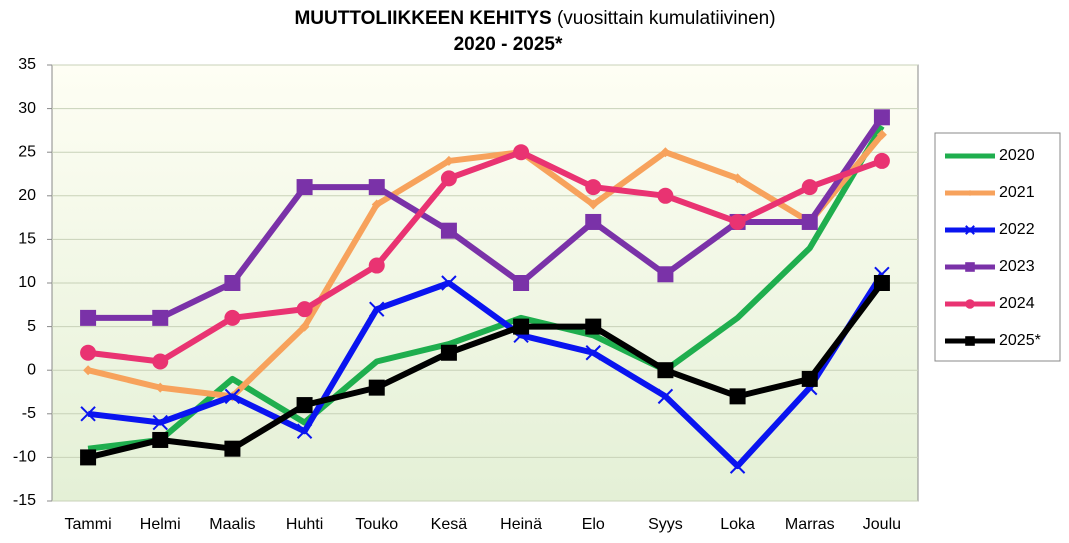  Describe the element at coordinates (508, 44) in the screenshot. I see `chart-title-2: 2020 - 2025*` at that location.